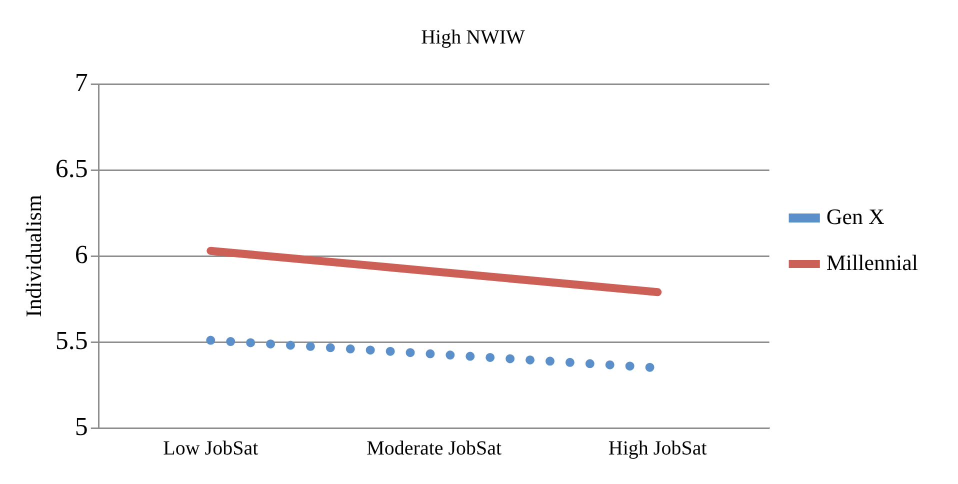 This screenshot has width=958, height=484. I want to click on chart-title: High NWIW, so click(473, 37).